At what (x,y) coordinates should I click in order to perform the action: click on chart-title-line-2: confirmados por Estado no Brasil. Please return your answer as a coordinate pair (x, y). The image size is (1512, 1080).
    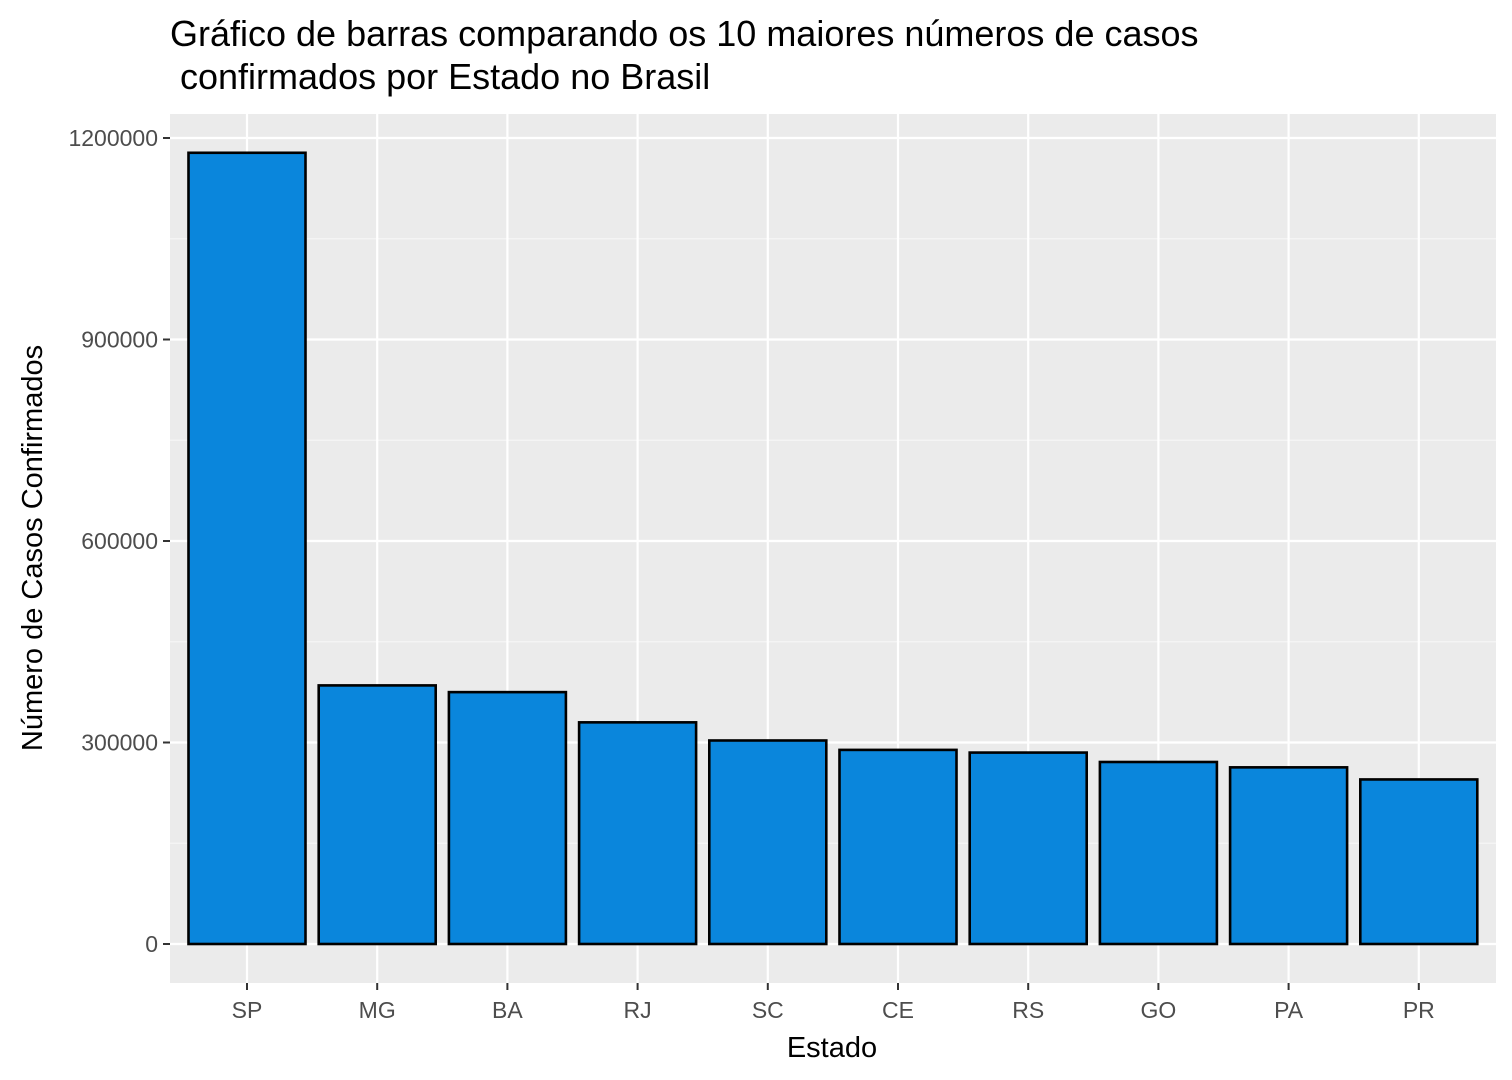
    Looking at the image, I should click on (440, 76).